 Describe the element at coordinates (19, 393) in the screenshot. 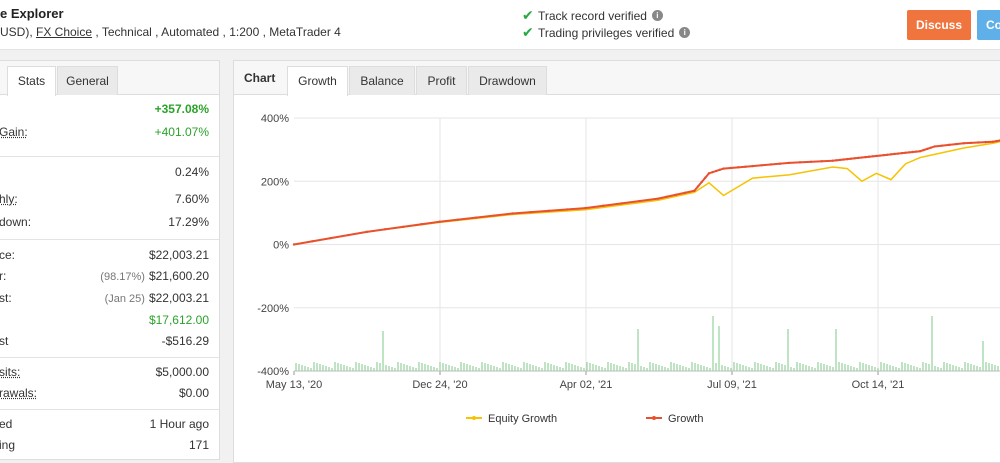

I see `stat-label: rawals:` at that location.